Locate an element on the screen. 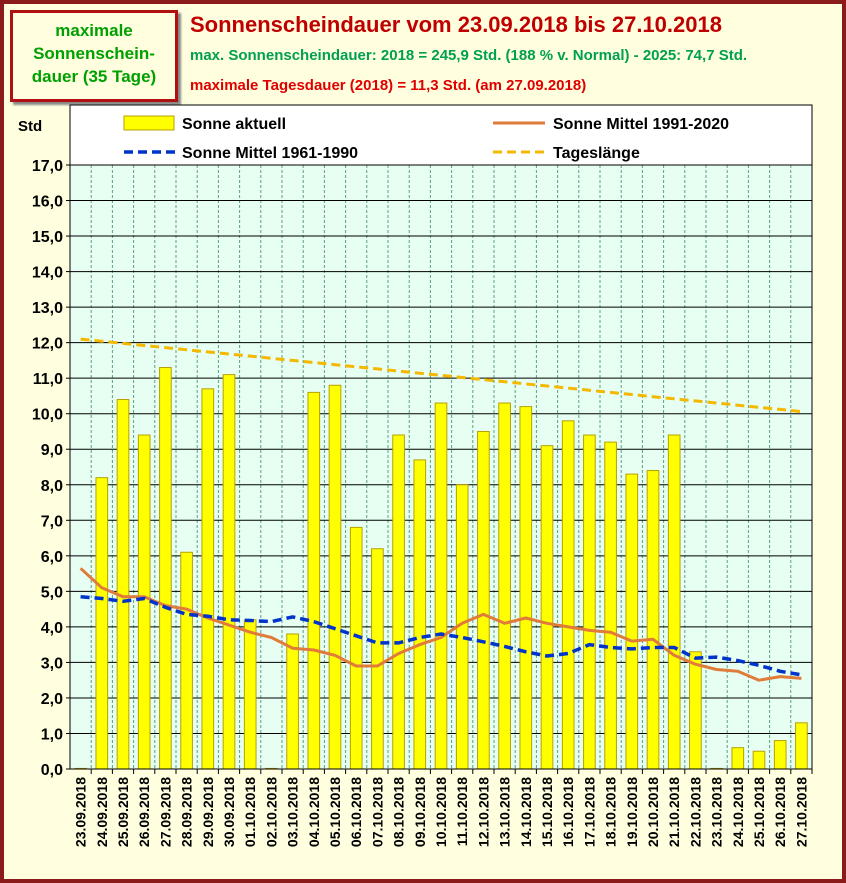 The height and width of the screenshot is (883, 846). y-tick-label: 13,0 is located at coordinates (47, 308).